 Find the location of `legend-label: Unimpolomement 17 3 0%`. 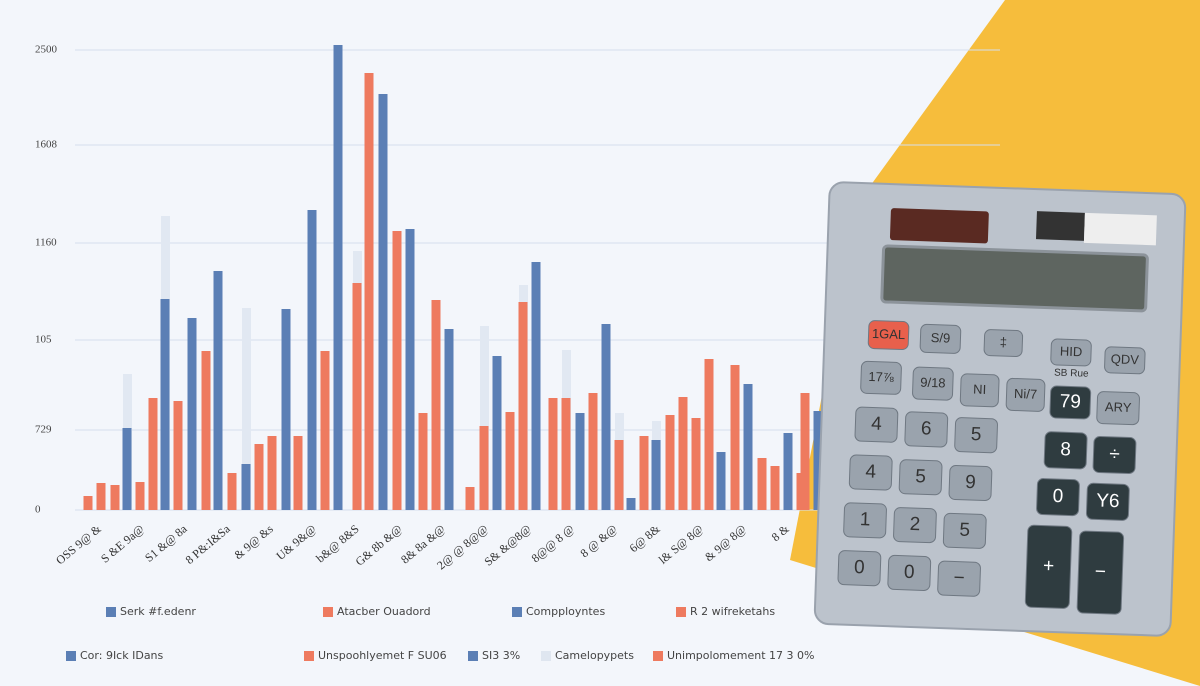

legend-label: Unimpolomement 17 3 0% is located at coordinates (740, 655).